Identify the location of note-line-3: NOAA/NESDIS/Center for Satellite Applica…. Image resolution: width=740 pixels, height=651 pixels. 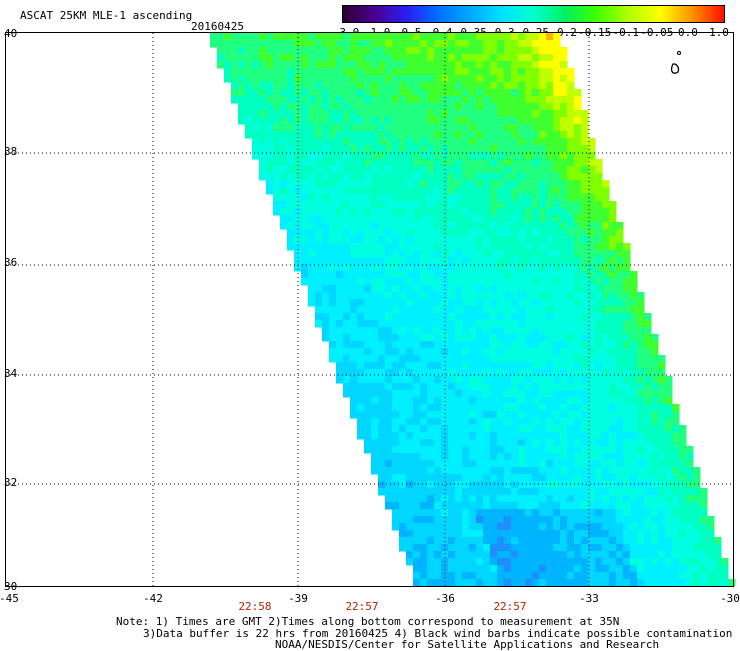
(467, 644).